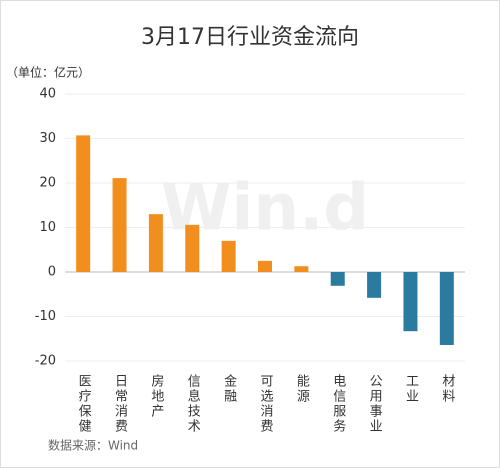 The height and width of the screenshot is (468, 500). What do you see at coordinates (193, 404) in the screenshot?
I see `x-tick-label: 信息技术` at bounding box center [193, 404].